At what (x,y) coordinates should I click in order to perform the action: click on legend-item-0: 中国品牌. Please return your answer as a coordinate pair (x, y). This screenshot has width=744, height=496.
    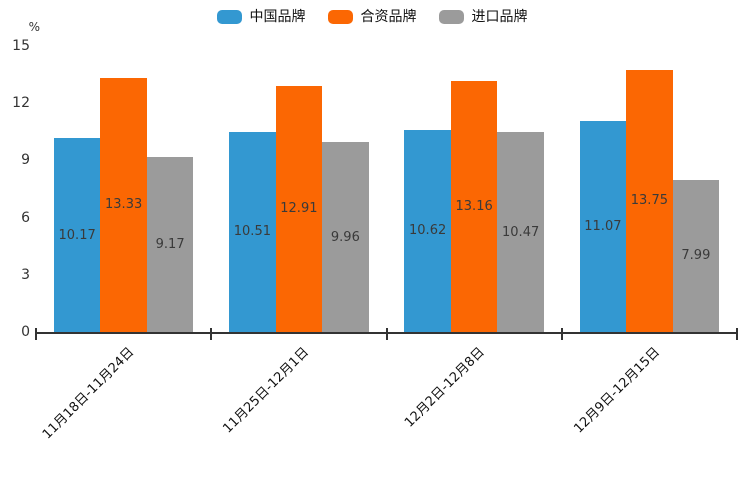
    Looking at the image, I should click on (261, 17).